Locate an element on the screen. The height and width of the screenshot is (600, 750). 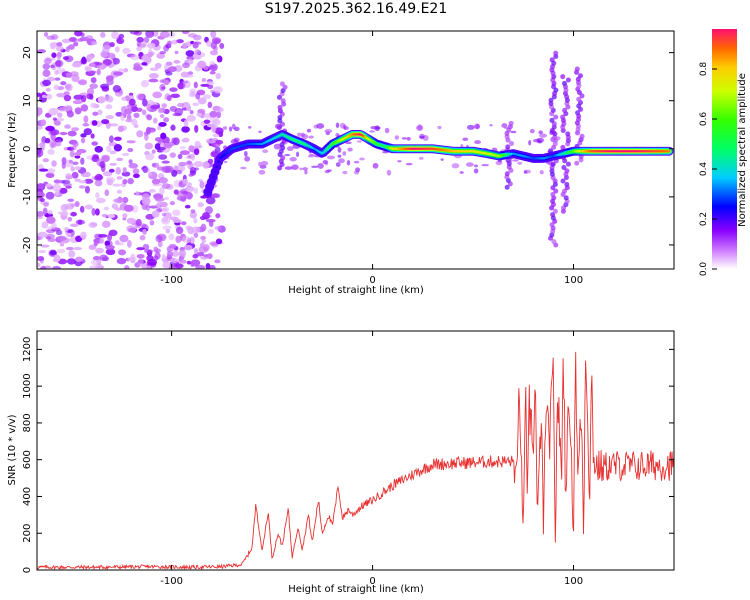
x-tick-label: 0 is located at coordinates (372, 581).